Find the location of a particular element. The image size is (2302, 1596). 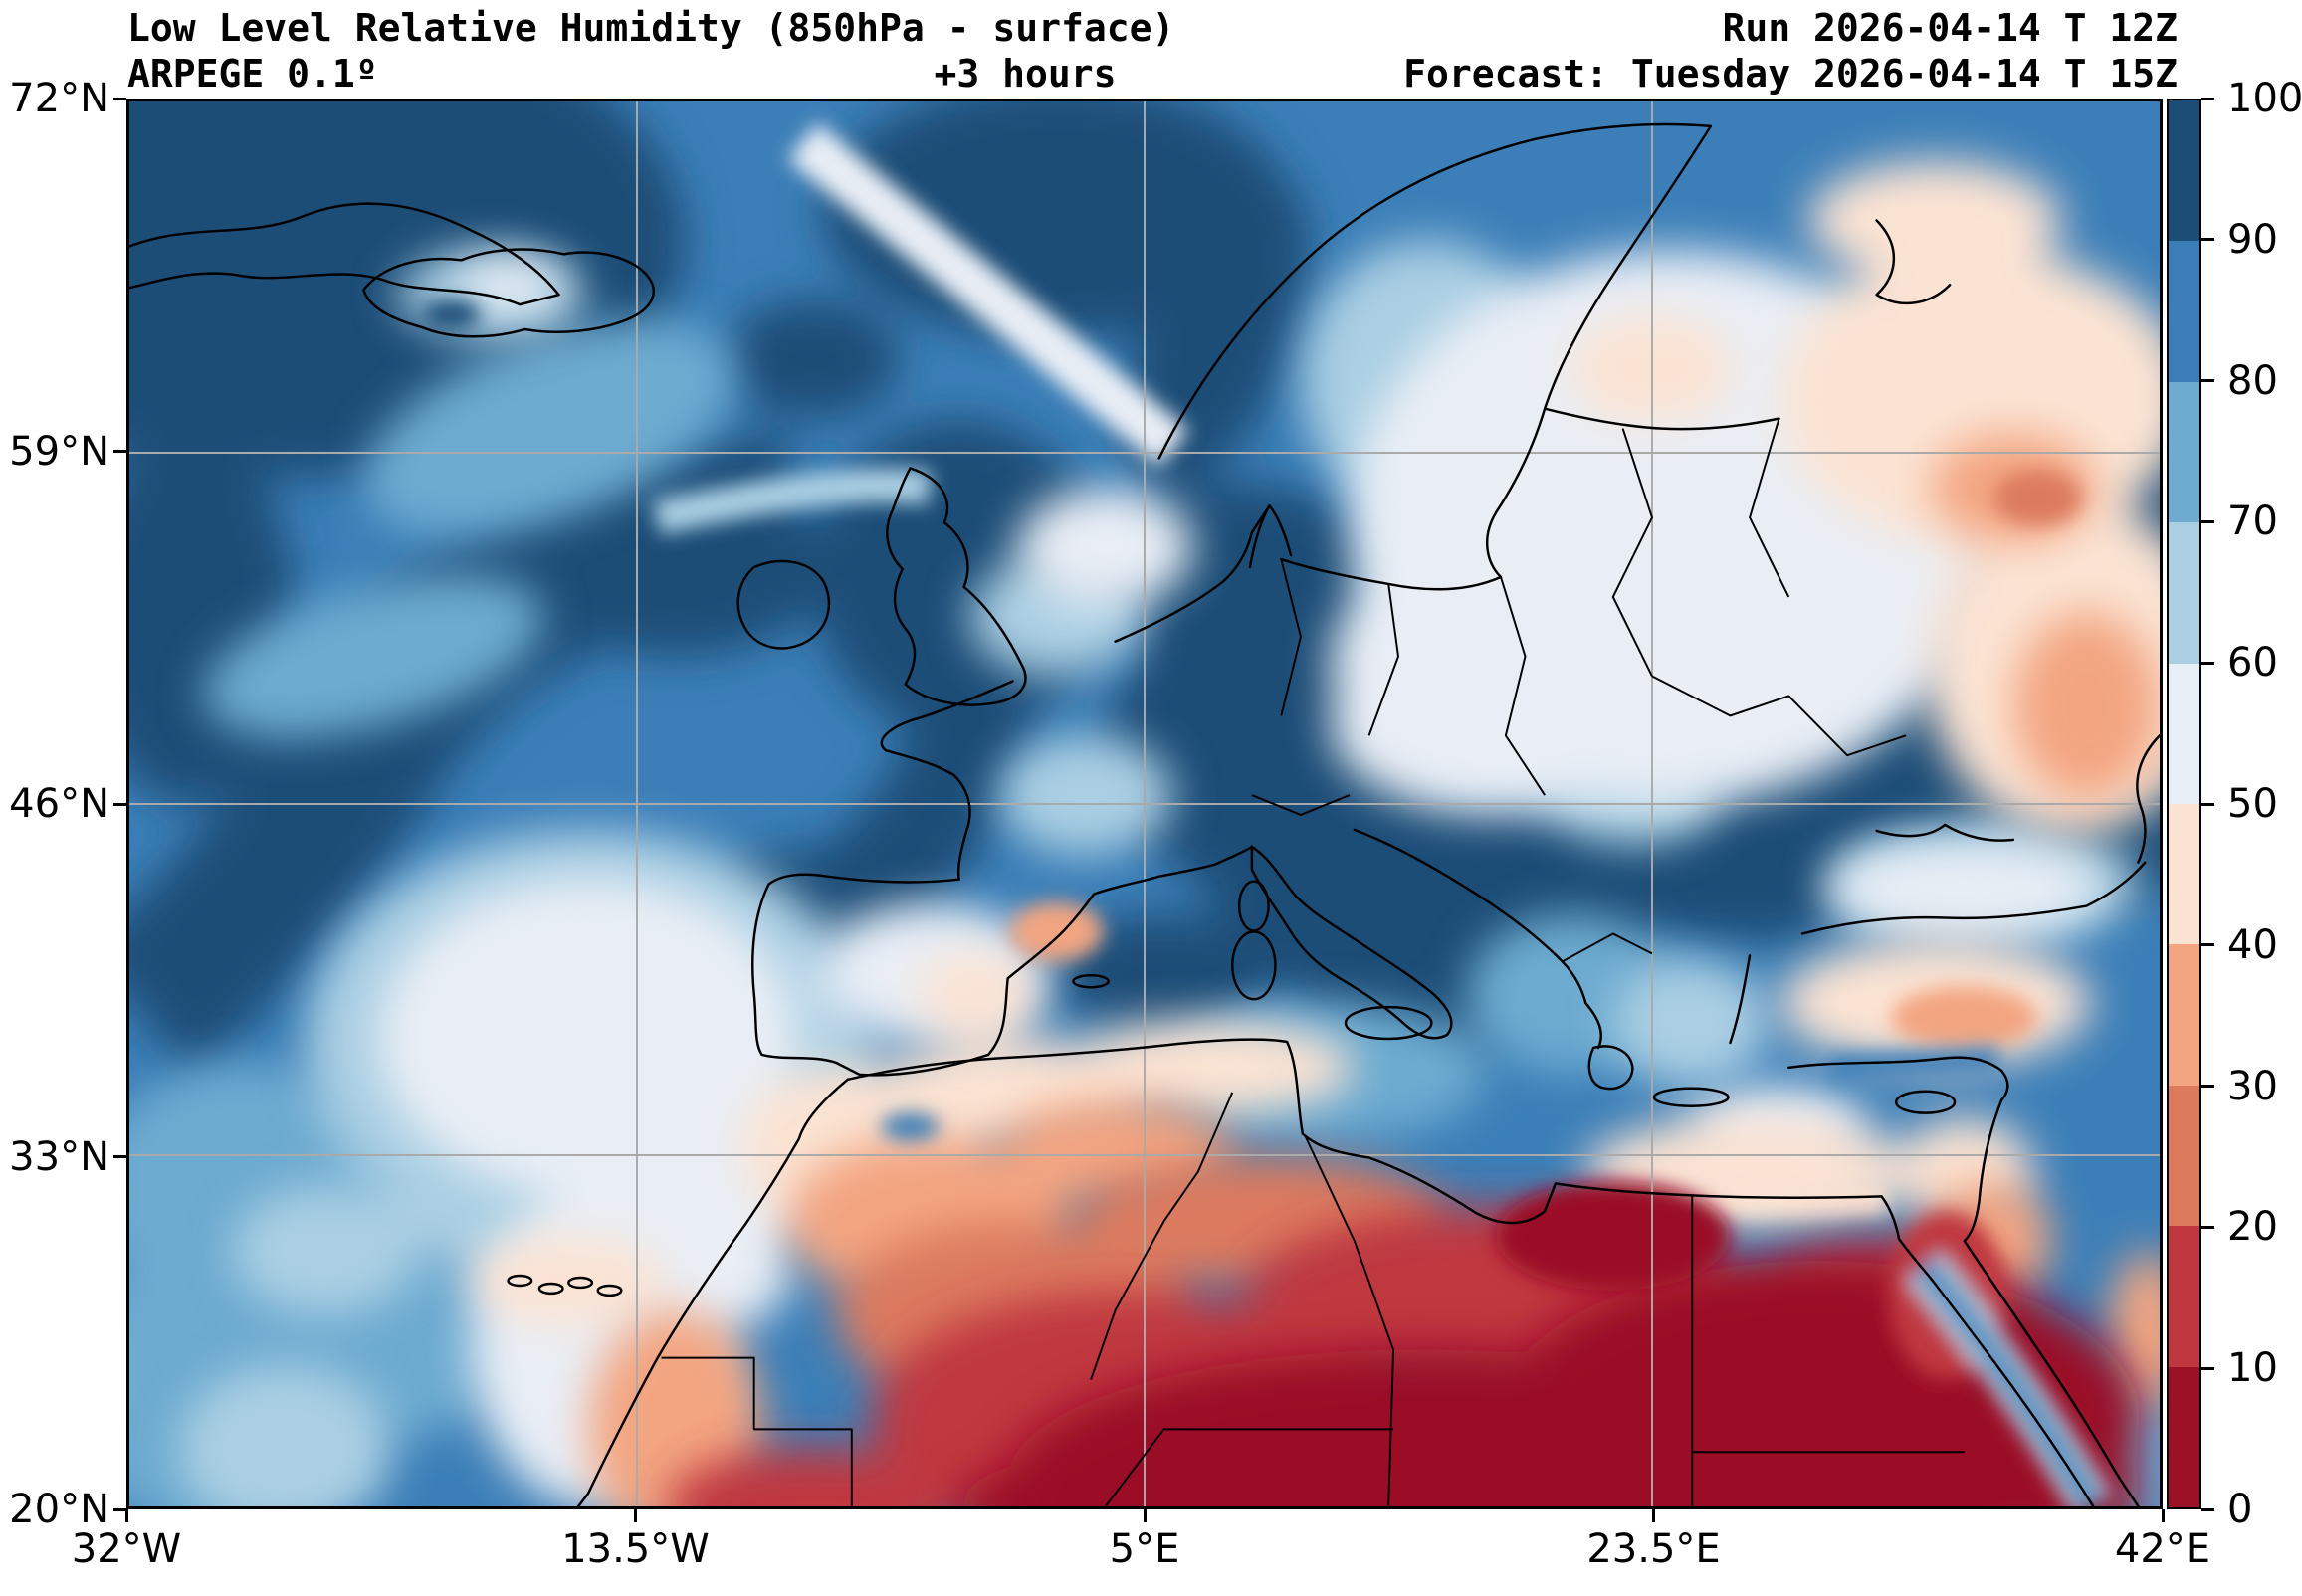

border-germany-east is located at coordinates (1291, 637).